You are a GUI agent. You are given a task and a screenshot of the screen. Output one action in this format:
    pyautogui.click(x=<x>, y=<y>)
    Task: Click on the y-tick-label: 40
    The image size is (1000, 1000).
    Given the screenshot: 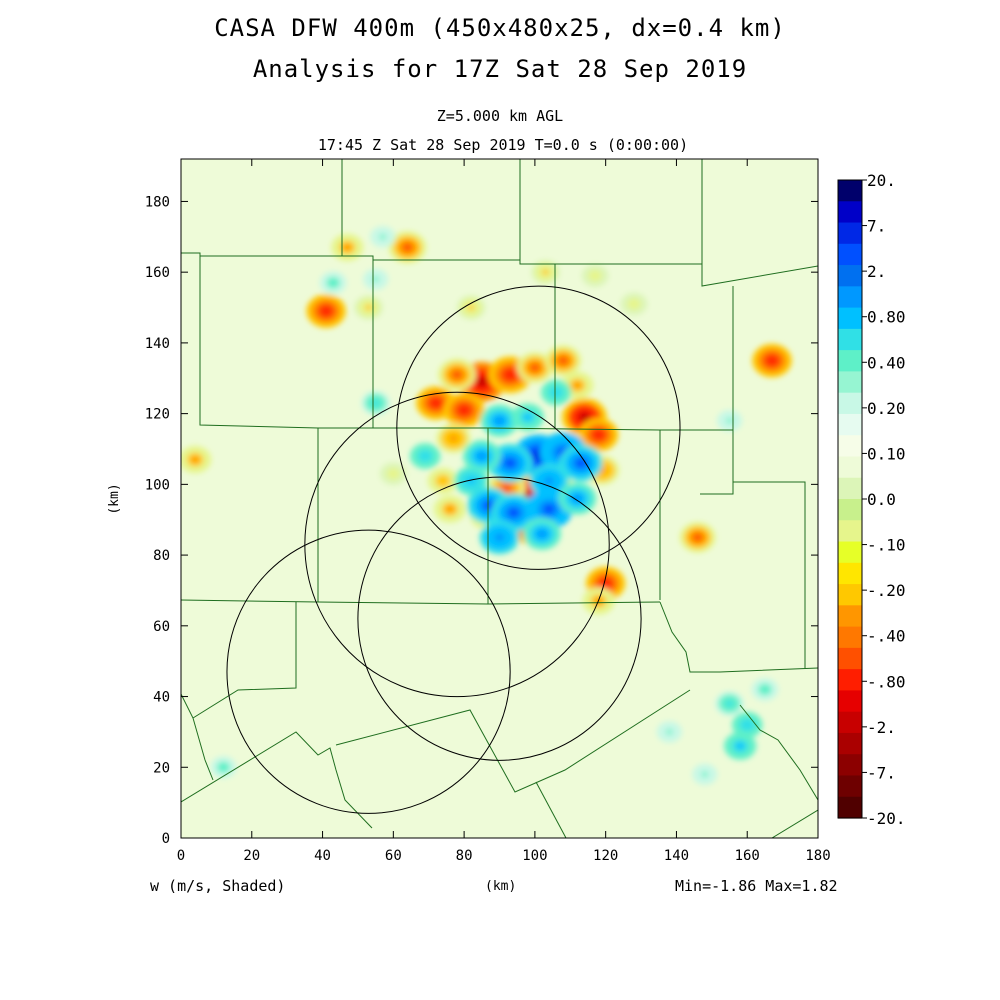 What is the action you would take?
    pyautogui.click(x=161, y=698)
    